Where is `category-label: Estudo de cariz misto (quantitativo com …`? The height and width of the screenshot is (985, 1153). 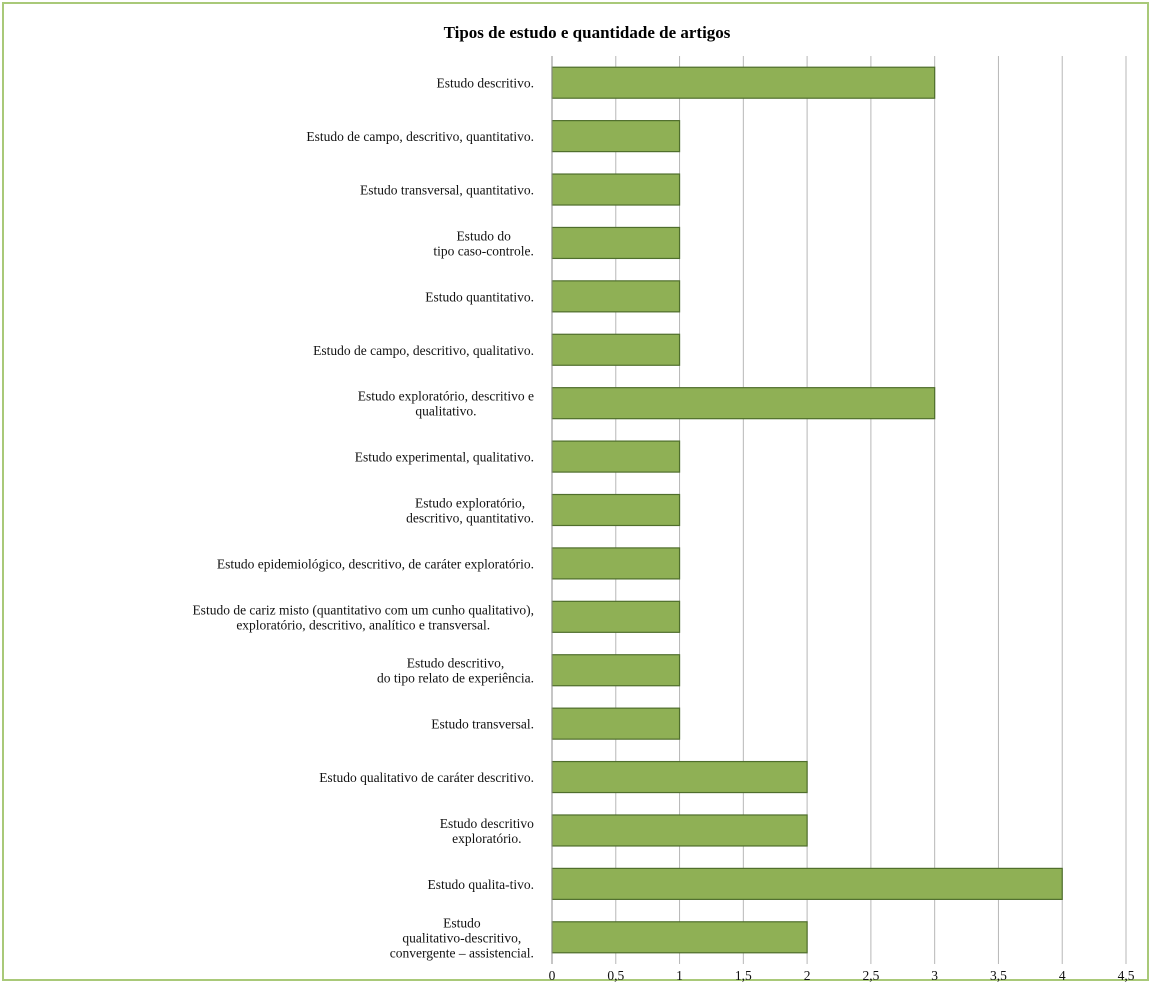 category-label: Estudo de cariz misto (quantitativo com … is located at coordinates (363, 617).